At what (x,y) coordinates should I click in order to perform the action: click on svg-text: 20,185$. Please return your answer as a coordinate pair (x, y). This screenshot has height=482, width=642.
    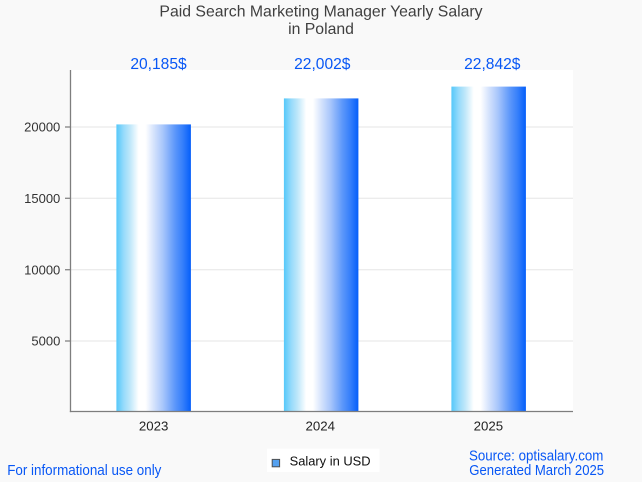
    Looking at the image, I should click on (158, 64).